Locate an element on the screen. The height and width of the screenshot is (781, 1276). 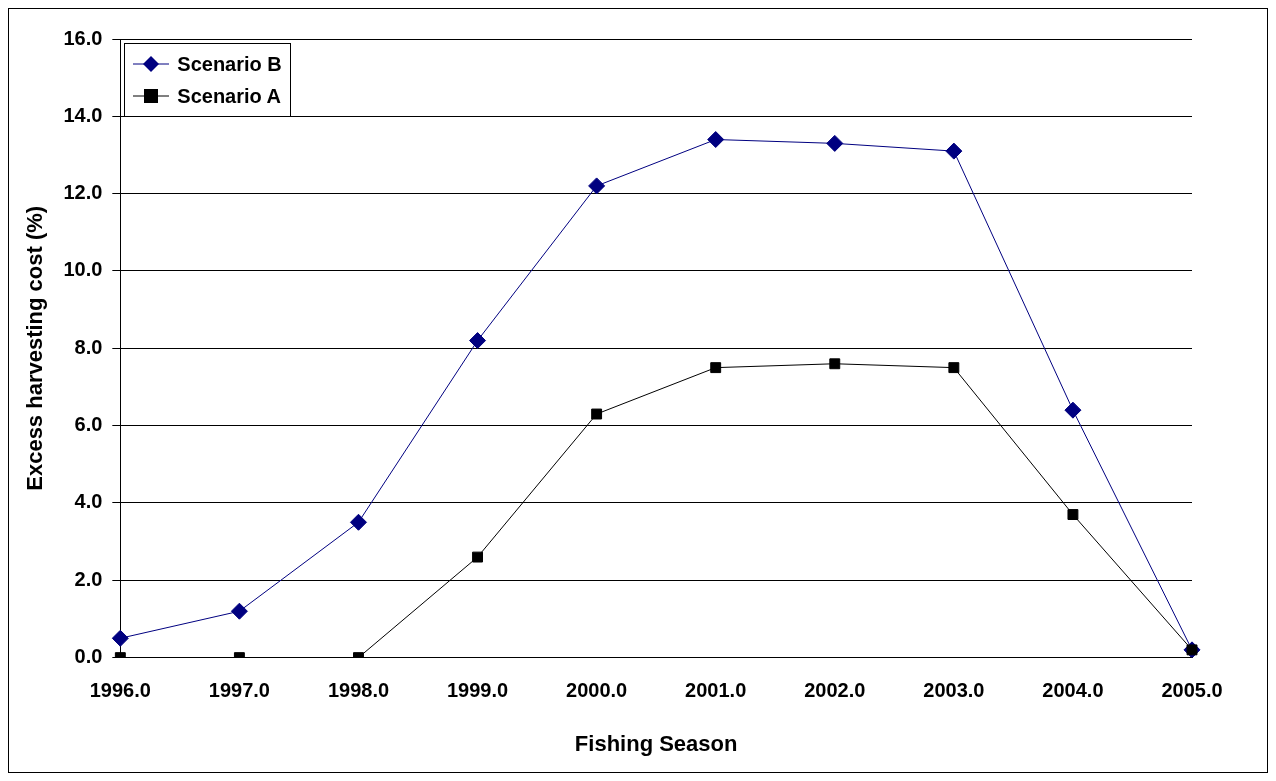
x-tick-label: 1998.0 is located at coordinates (358, 690).